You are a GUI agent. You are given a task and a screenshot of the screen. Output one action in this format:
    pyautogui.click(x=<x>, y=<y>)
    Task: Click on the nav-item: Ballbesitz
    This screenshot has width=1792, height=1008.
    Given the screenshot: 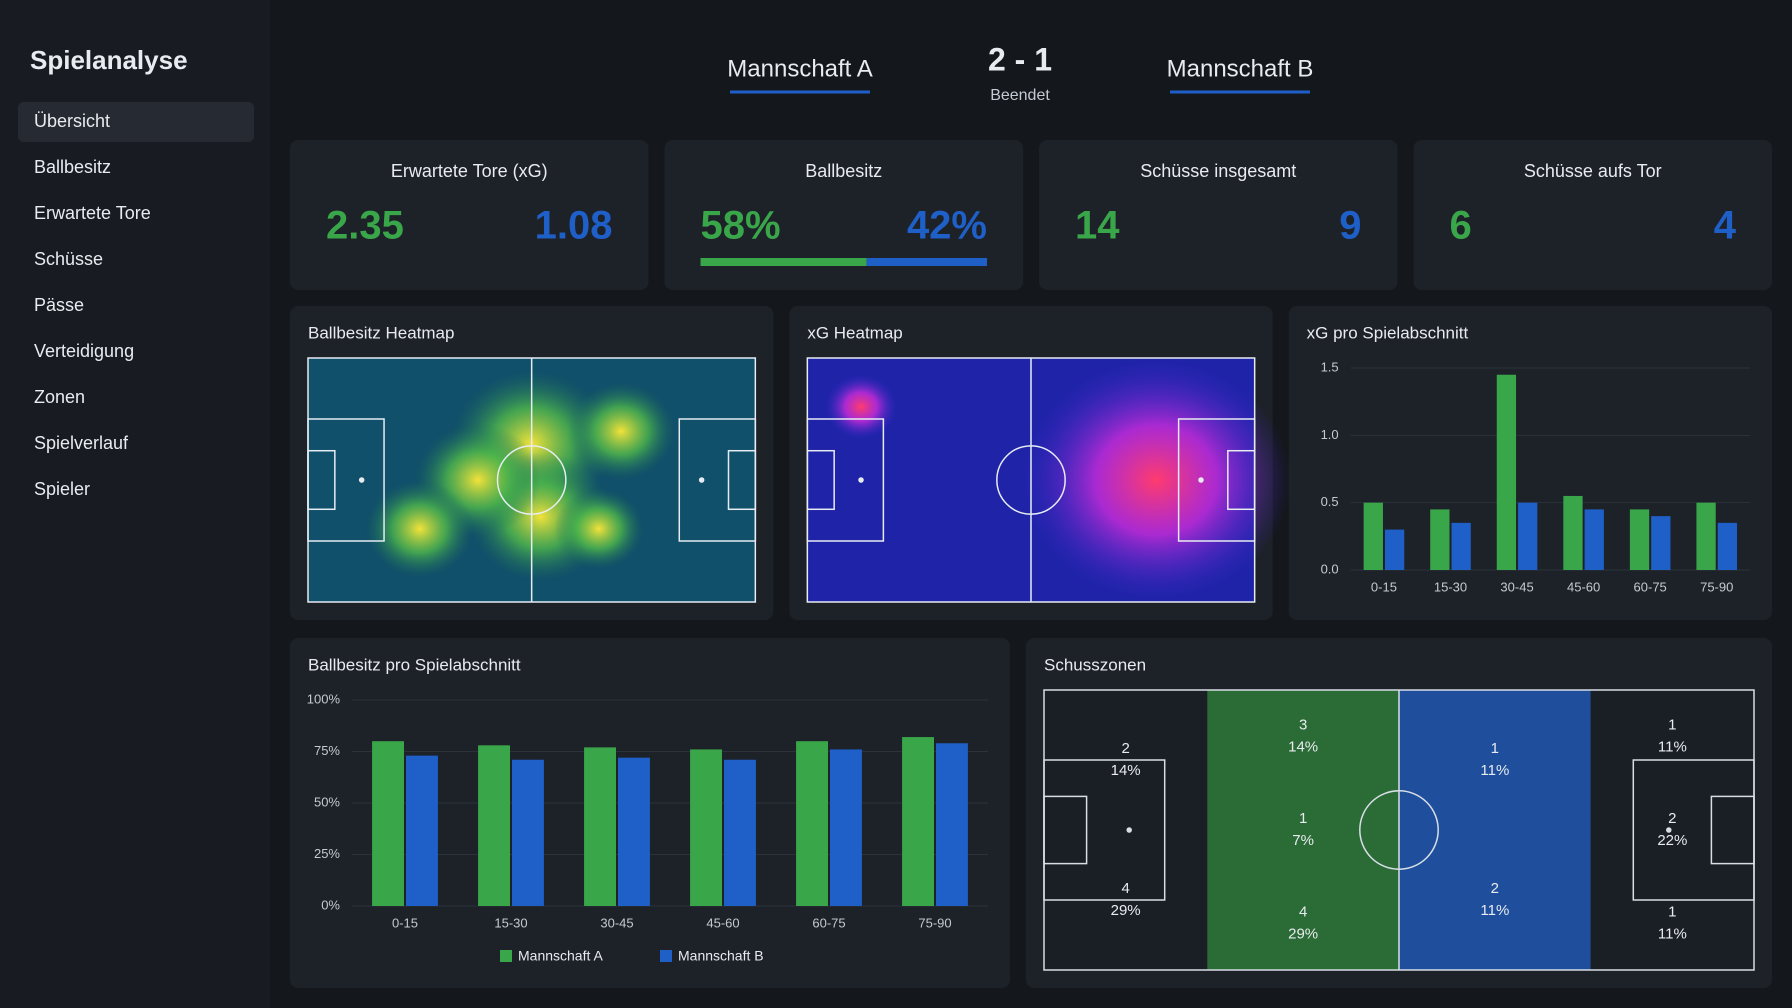 What is the action you would take?
    pyautogui.click(x=72, y=167)
    